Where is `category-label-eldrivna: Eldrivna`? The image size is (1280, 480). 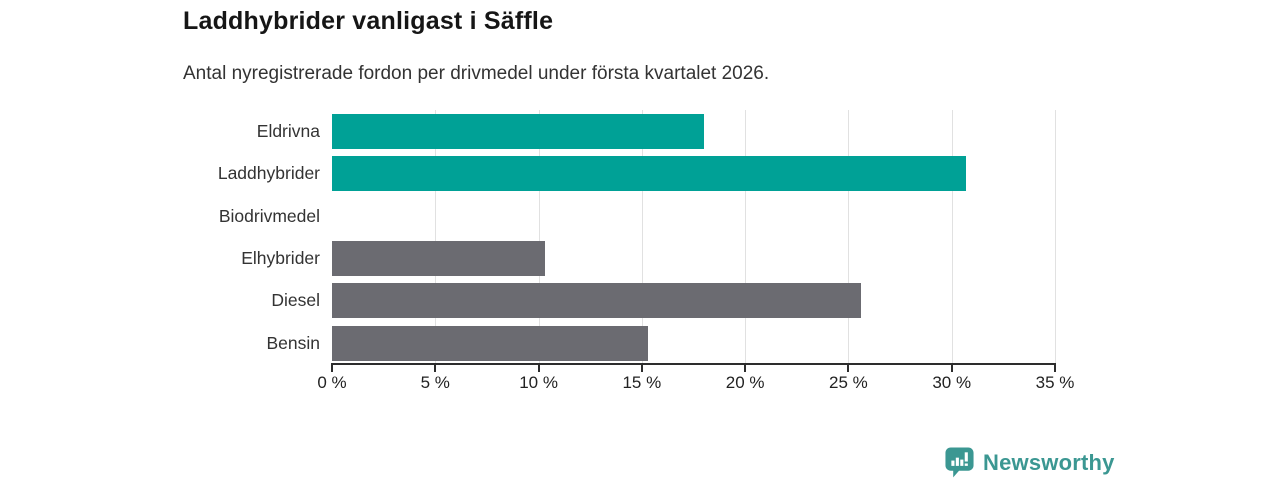 category-label-eldrivna: Eldrivna is located at coordinates (288, 131).